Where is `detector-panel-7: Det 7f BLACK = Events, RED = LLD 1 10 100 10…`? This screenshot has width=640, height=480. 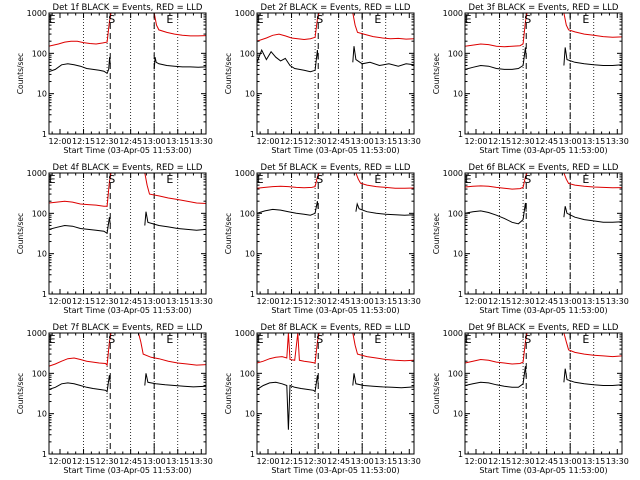 detector-panel-7: Det 7f BLACK = Events, RED = LLD 1 10 100 10… is located at coordinates (114, 399).